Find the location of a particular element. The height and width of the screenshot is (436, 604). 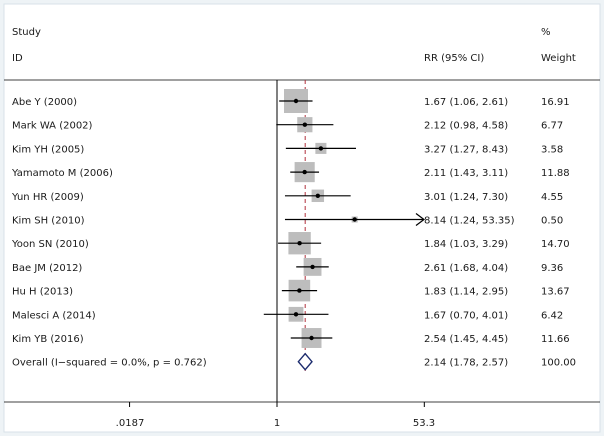

study-weight: 13.67 is located at coordinates (555, 292).